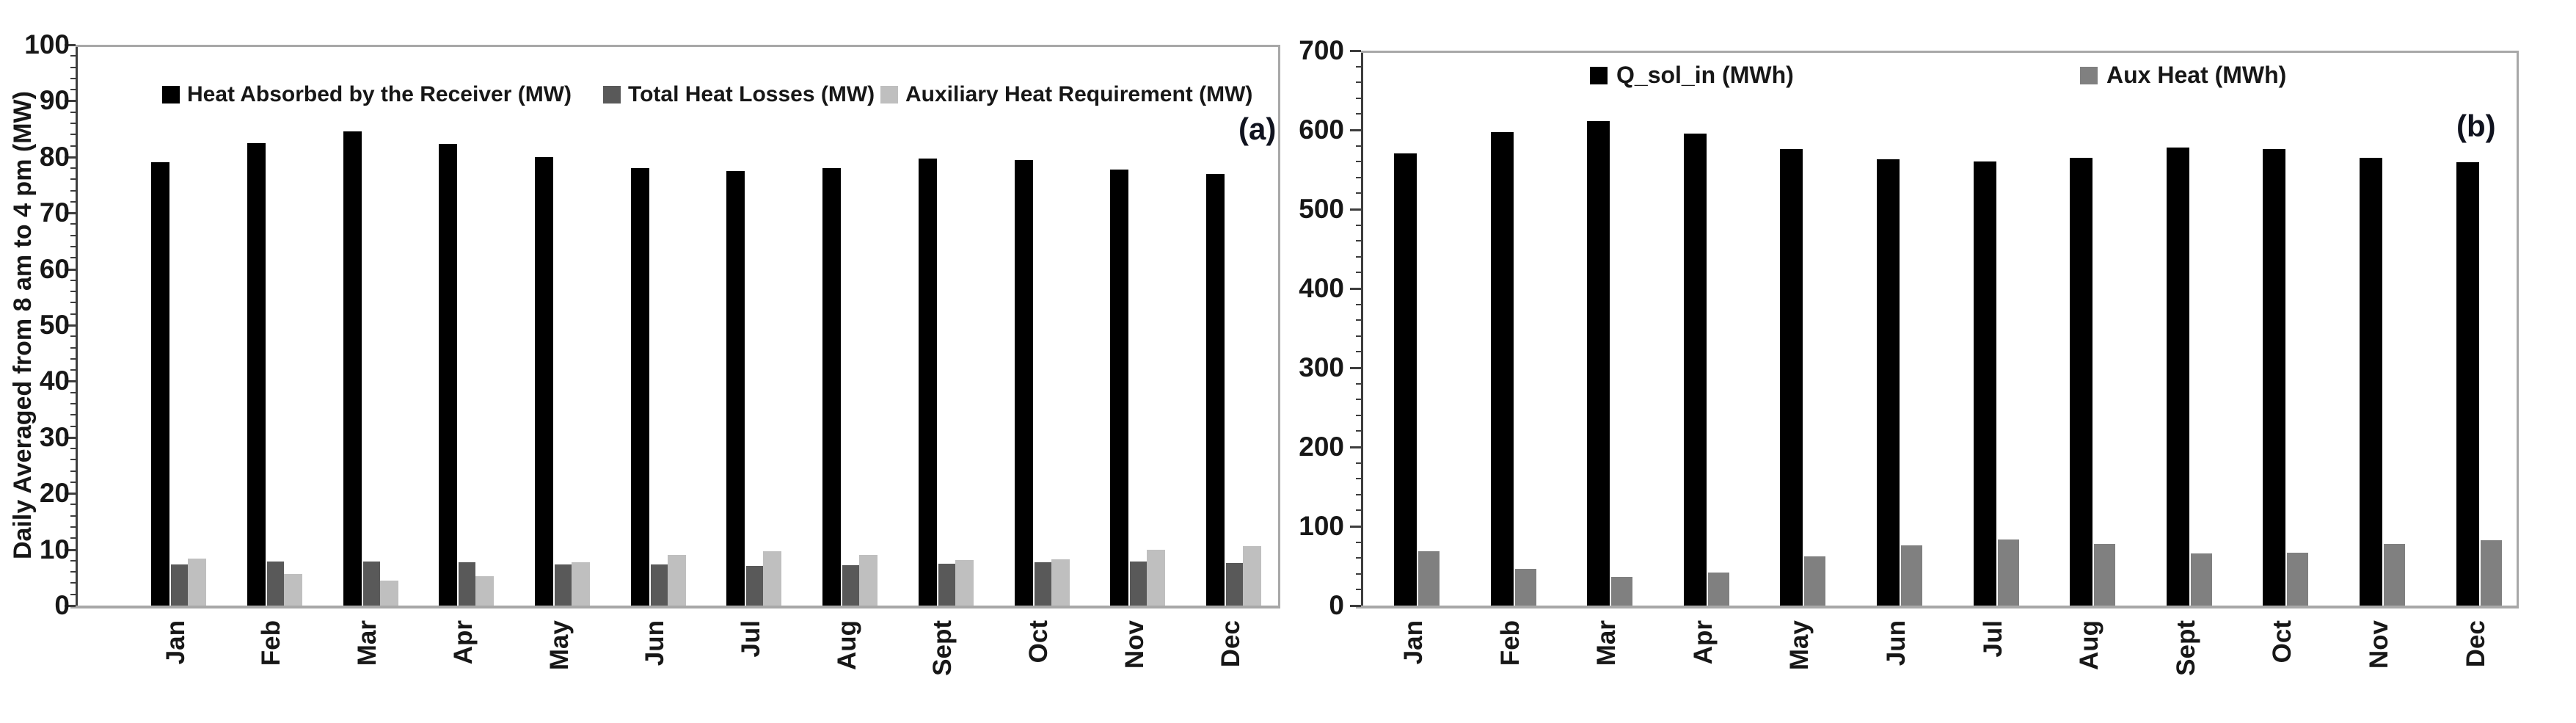  What do you see at coordinates (2379, 644) in the screenshot?
I see `x-axis-label-nov: Nov` at bounding box center [2379, 644].